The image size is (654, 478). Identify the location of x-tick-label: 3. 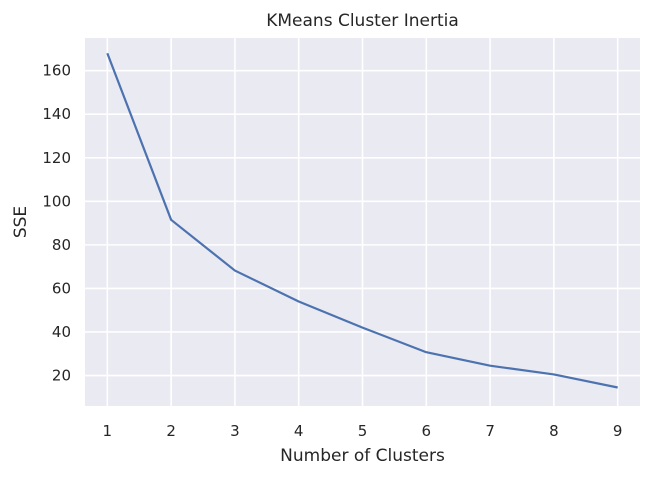
(235, 431).